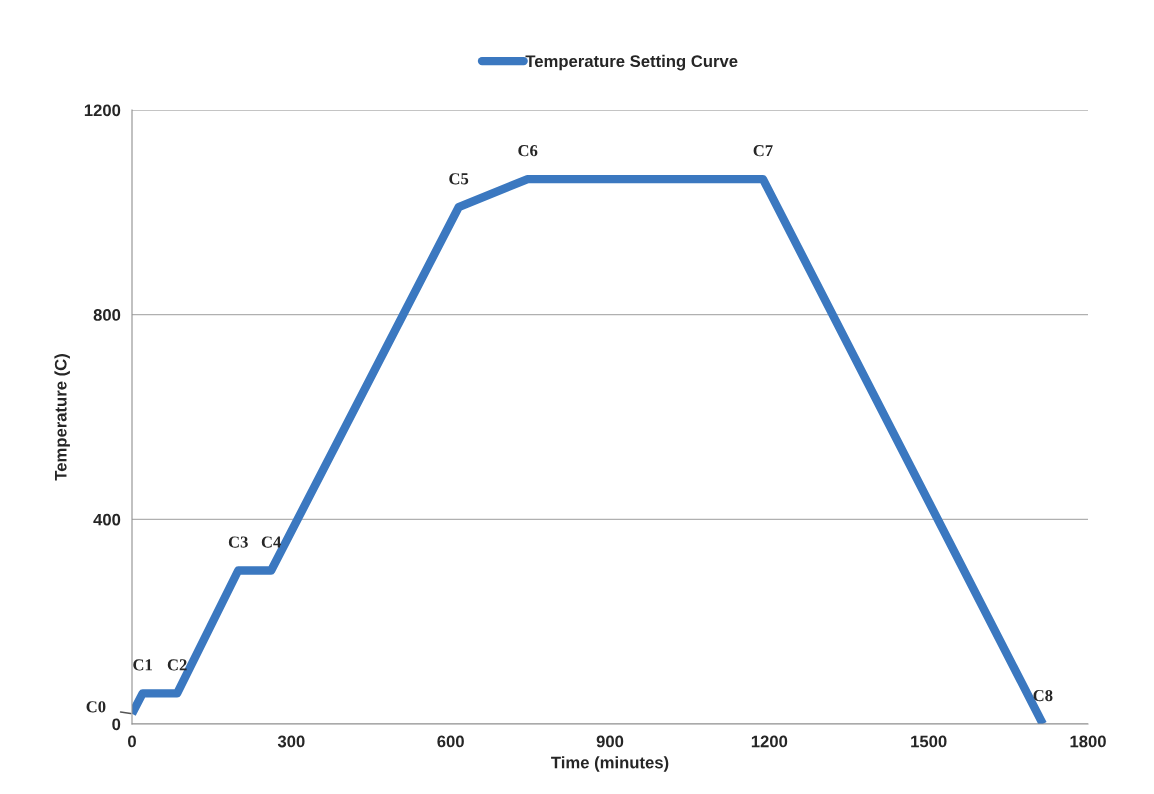 The image size is (1154, 794). What do you see at coordinates (142, 665) in the screenshot?
I see `annotation: C1` at bounding box center [142, 665].